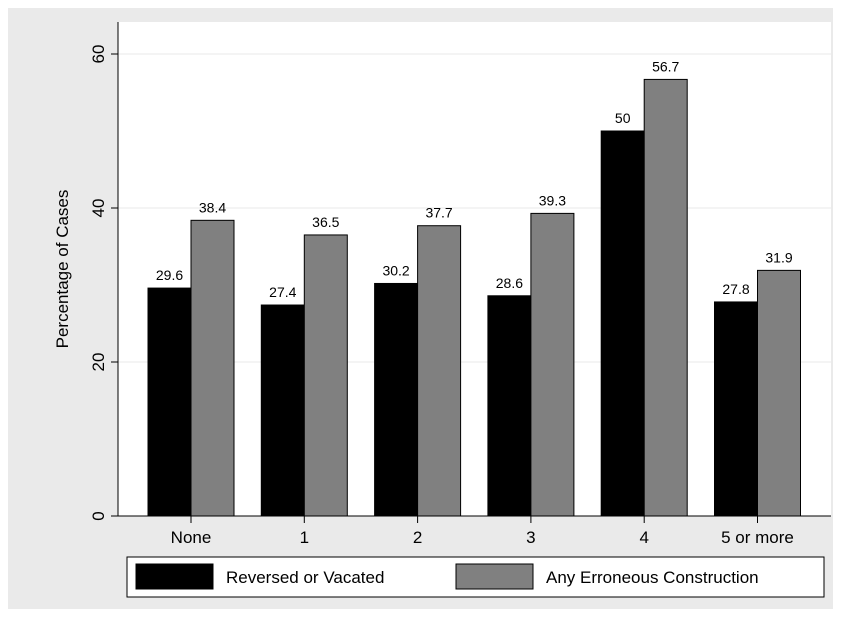 The height and width of the screenshot is (619, 841). What do you see at coordinates (98, 208) in the screenshot?
I see `y-tick-label: 40` at bounding box center [98, 208].